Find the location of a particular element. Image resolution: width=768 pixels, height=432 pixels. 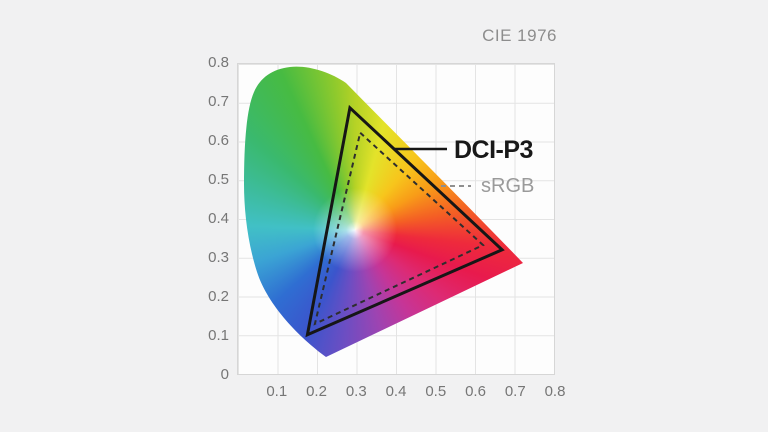

figure-title: CIE 1976 is located at coordinates (519, 35).